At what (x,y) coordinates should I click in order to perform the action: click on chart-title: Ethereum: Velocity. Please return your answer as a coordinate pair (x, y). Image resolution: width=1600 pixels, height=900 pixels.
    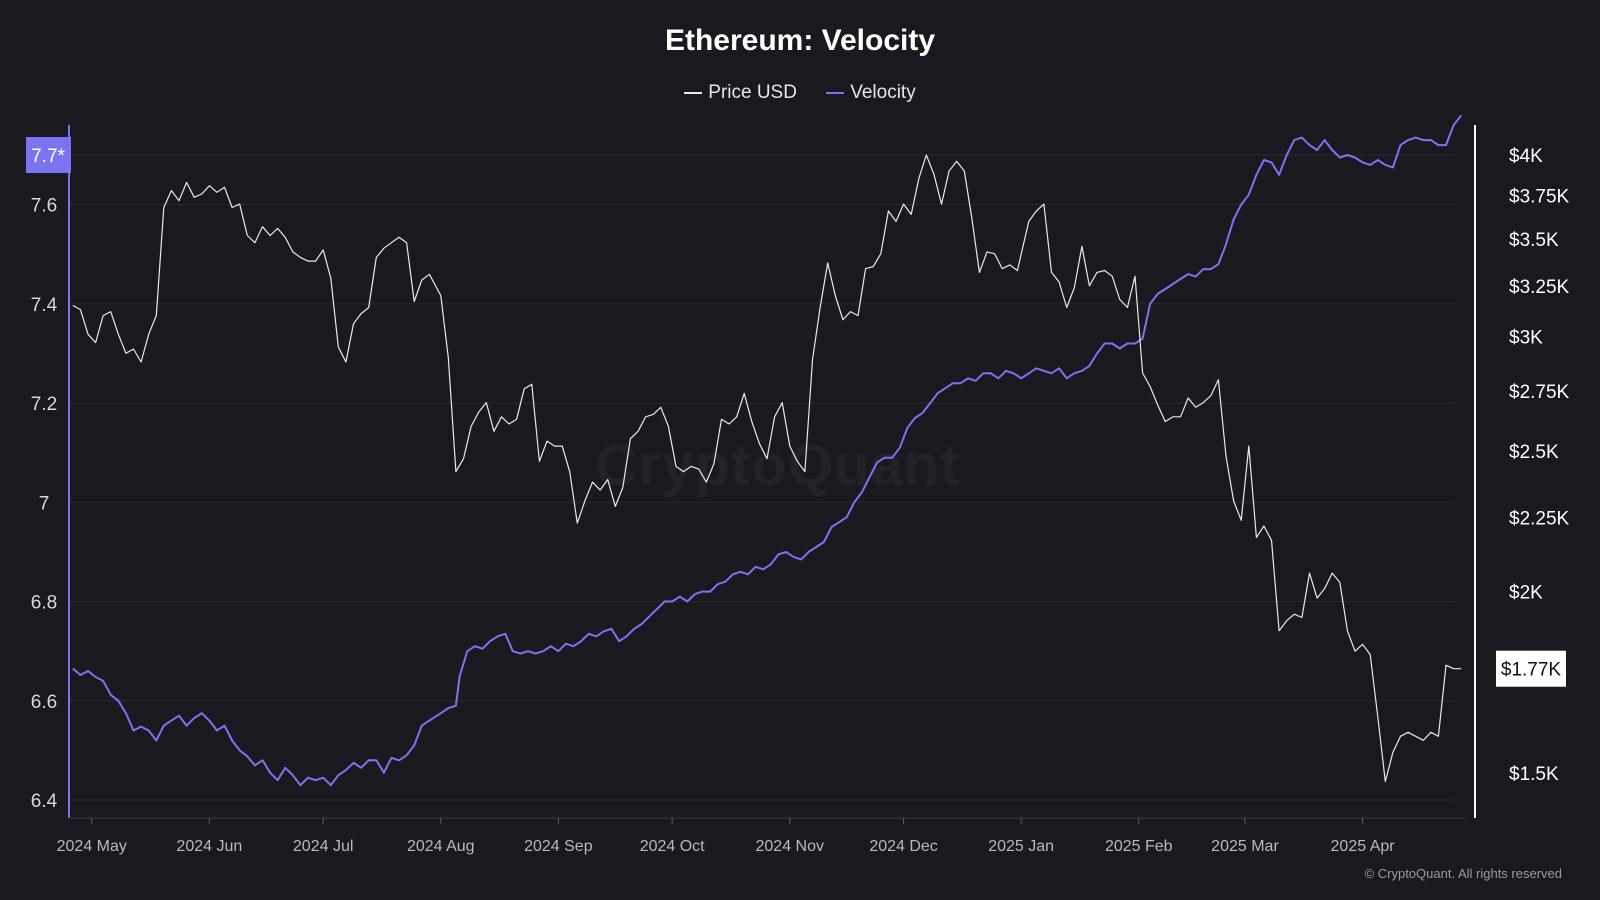
    Looking at the image, I should click on (800, 40).